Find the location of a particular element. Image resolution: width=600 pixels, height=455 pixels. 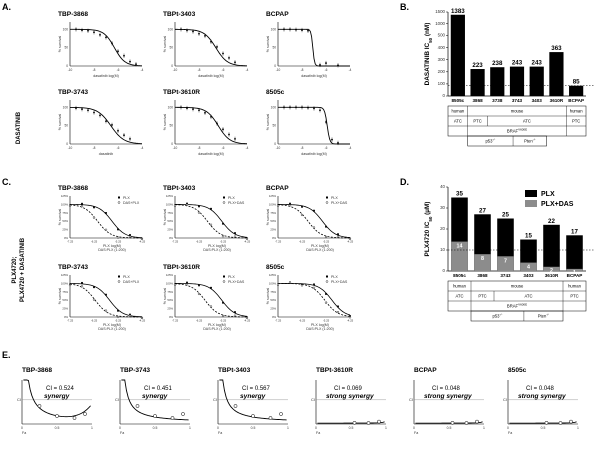

y-tick-label: 0% is located at coordinates (66, 317).